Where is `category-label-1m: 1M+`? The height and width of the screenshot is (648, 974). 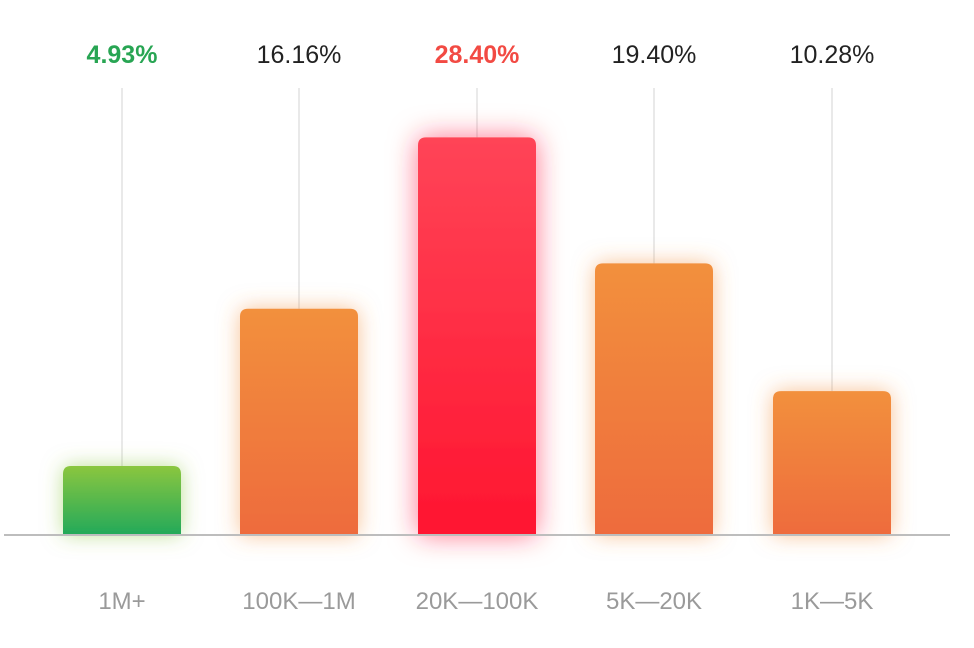
category-label-1m: 1M+ is located at coordinates (121, 601).